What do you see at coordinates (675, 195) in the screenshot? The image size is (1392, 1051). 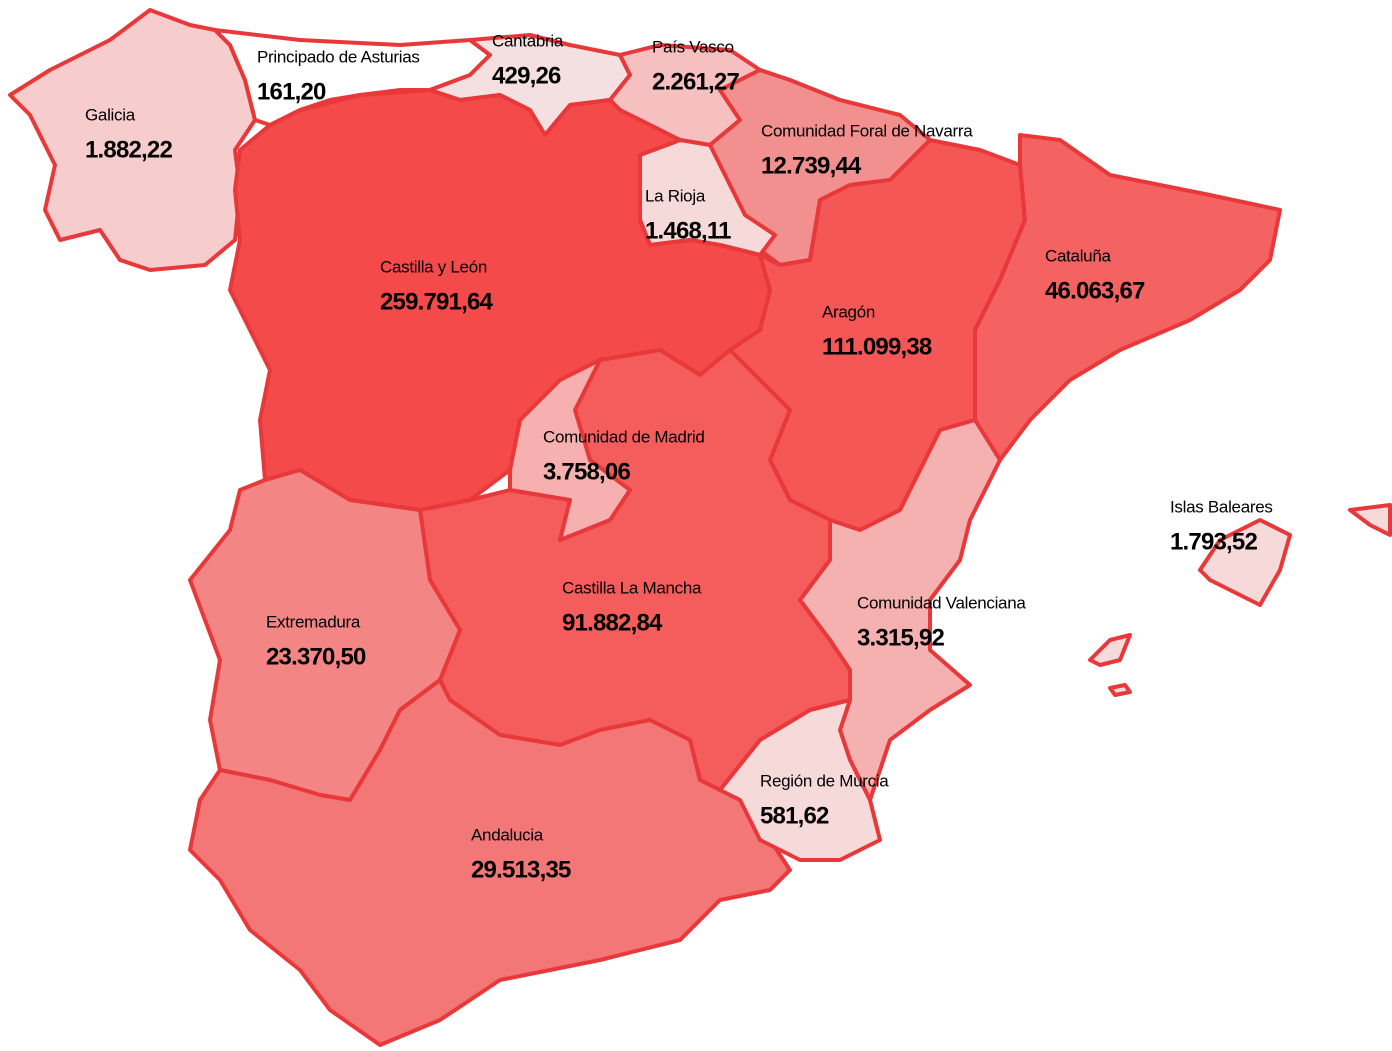 I see `region-name: La Rioja` at bounding box center [675, 195].